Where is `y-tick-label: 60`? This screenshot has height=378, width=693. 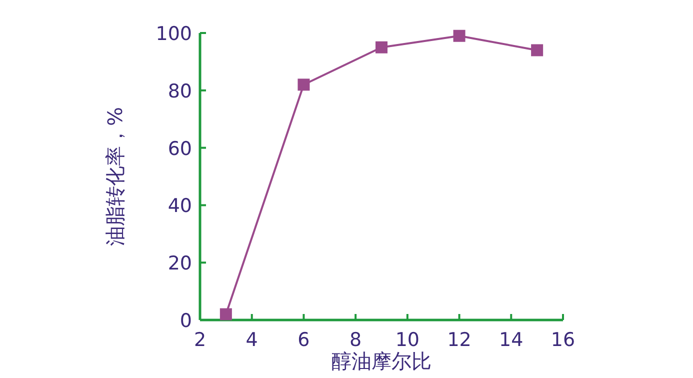
y-tick-label: 60 is located at coordinates (180, 149).